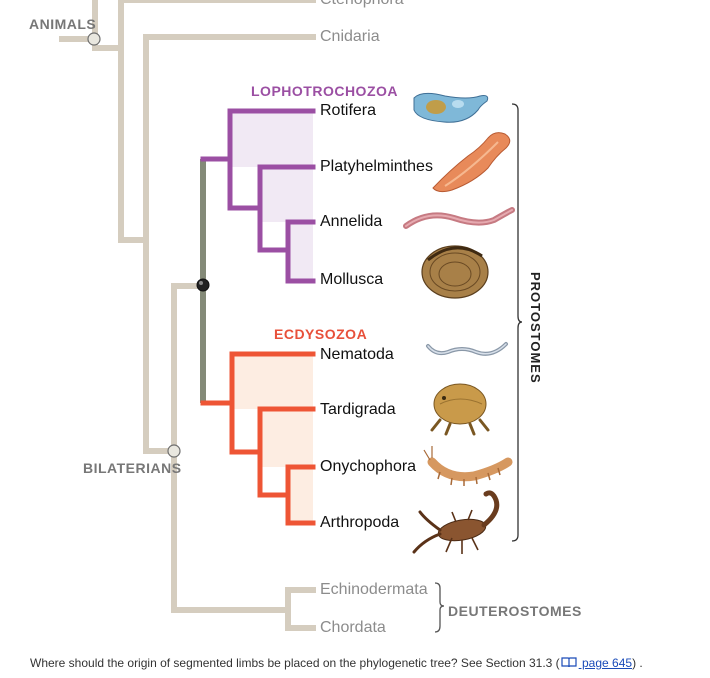  Describe the element at coordinates (439, 607) in the screenshot. I see `deuterostomes-bracket` at that location.